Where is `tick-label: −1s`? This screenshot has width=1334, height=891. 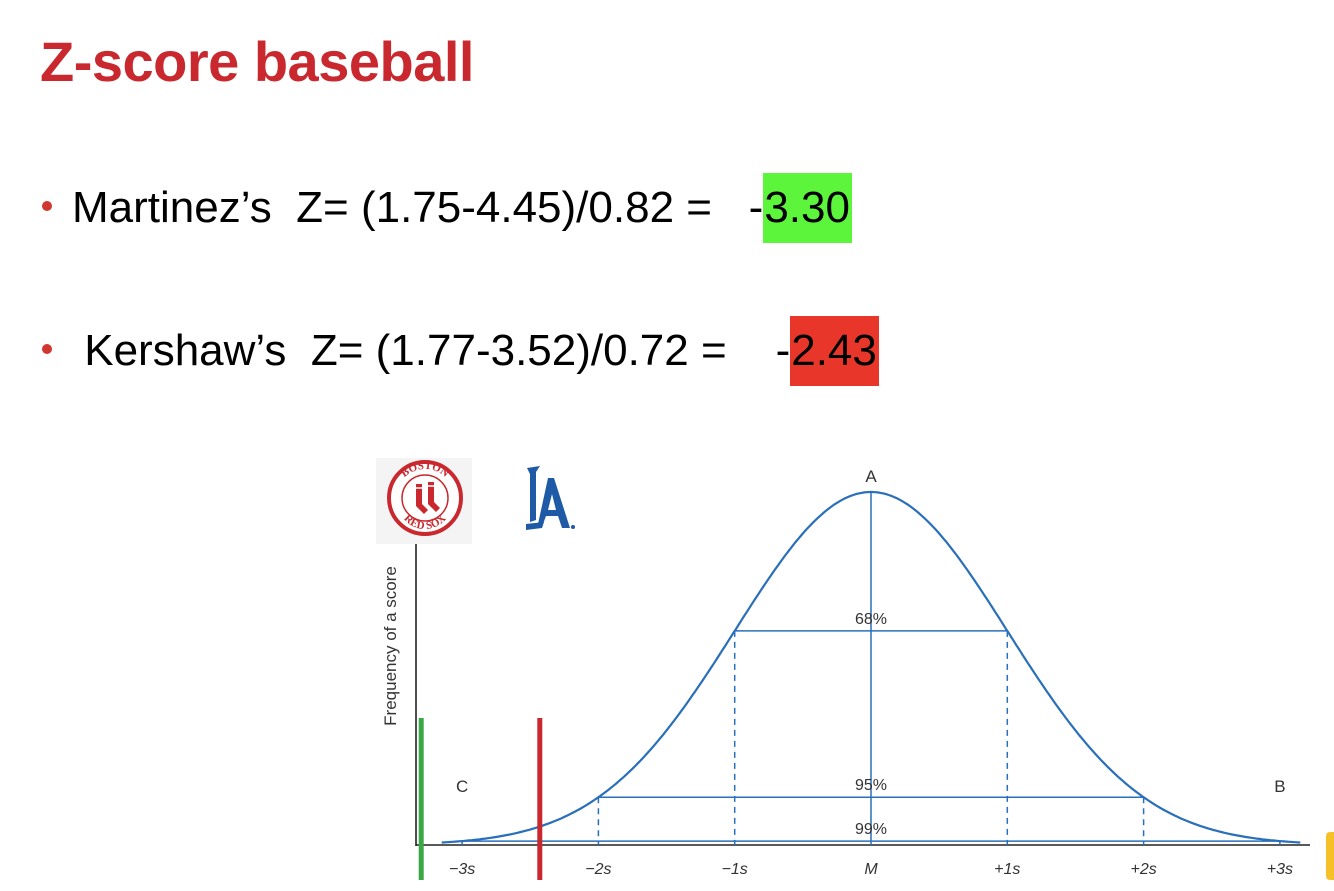 tick-label: −1s is located at coordinates (735, 869).